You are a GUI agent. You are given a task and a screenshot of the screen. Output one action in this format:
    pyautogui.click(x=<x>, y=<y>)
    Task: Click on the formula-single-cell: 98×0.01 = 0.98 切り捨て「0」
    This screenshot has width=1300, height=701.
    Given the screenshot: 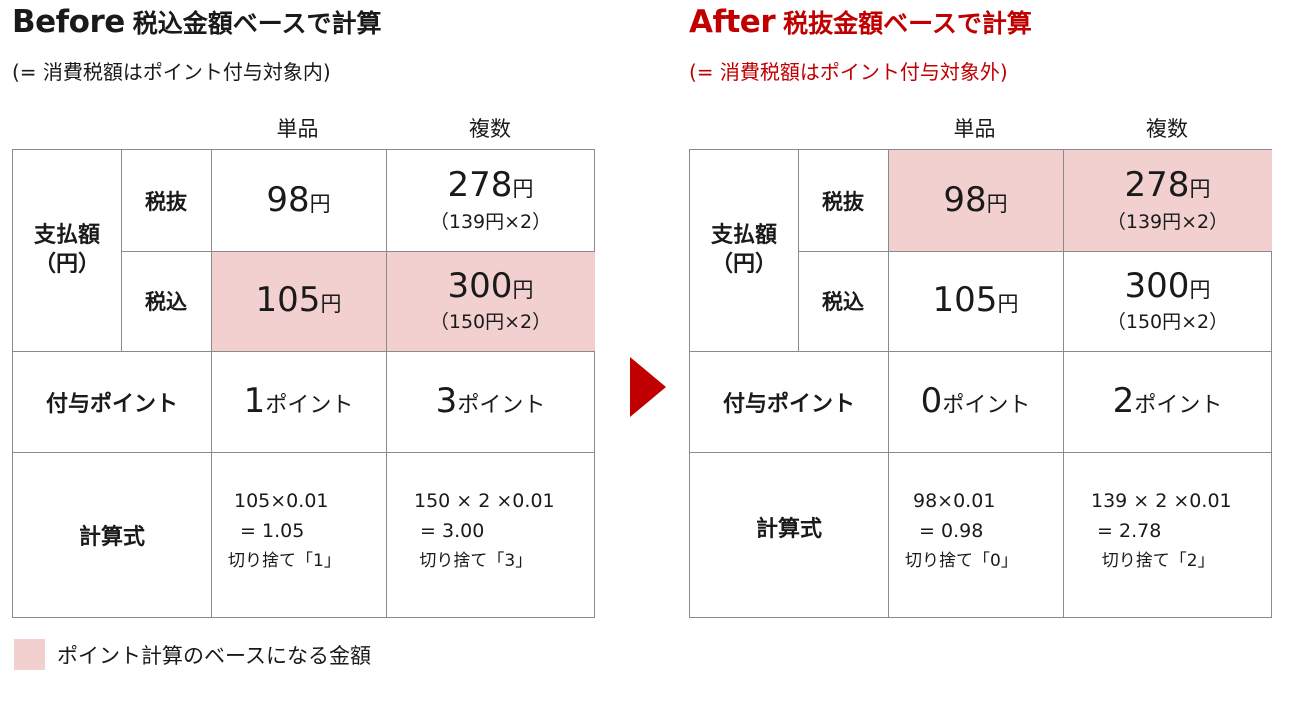 What is the action you would take?
    pyautogui.click(x=975, y=535)
    